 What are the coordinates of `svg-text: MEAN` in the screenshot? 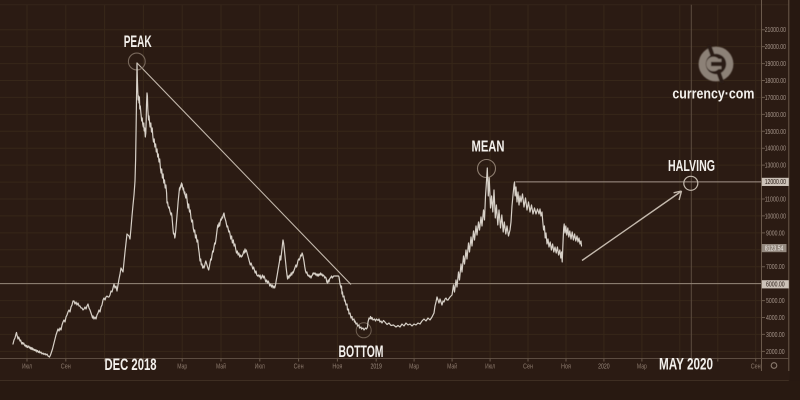 It's located at (488, 147).